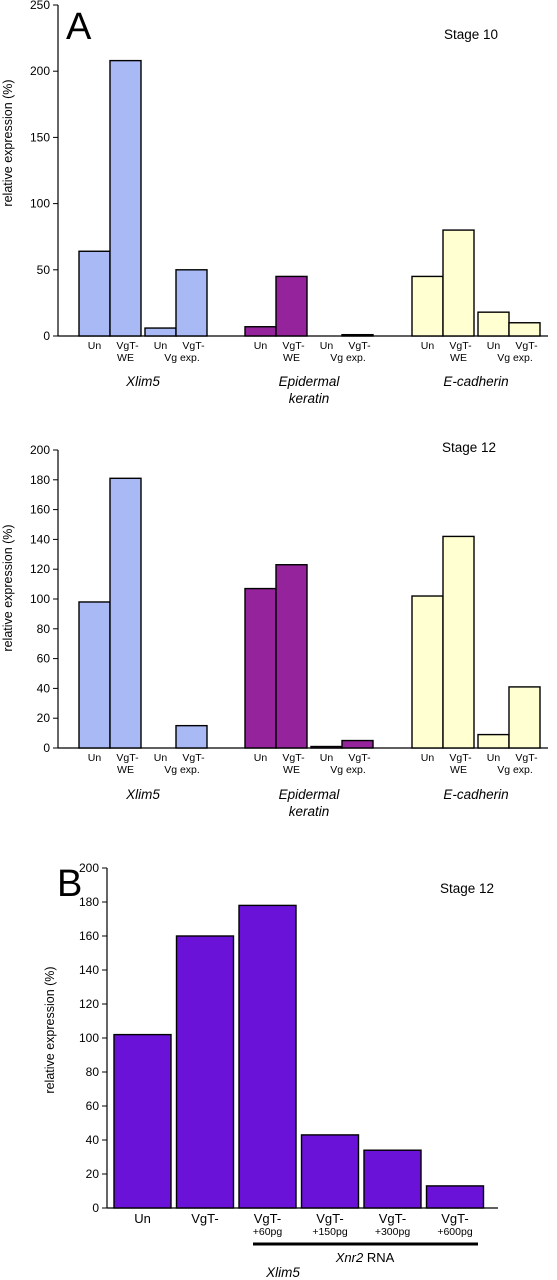 The image size is (557, 1280). I want to click on stage-label: Stage 12, so click(467, 888).